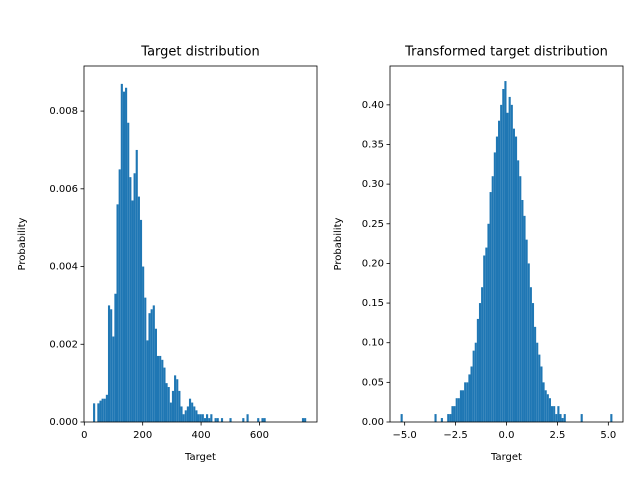 The width and height of the screenshot is (640, 480). Describe the element at coordinates (373, 224) in the screenshot. I see `y-tick-label: 0.25` at that location.